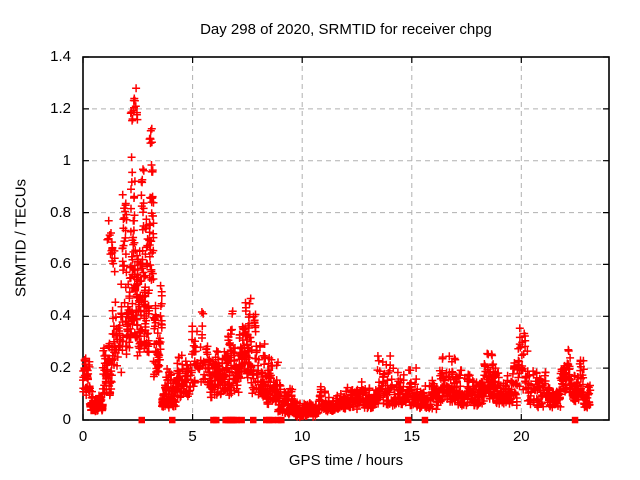 The width and height of the screenshot is (640, 480). Describe the element at coordinates (83, 436) in the screenshot. I see `x-tick-label: 0` at that location.